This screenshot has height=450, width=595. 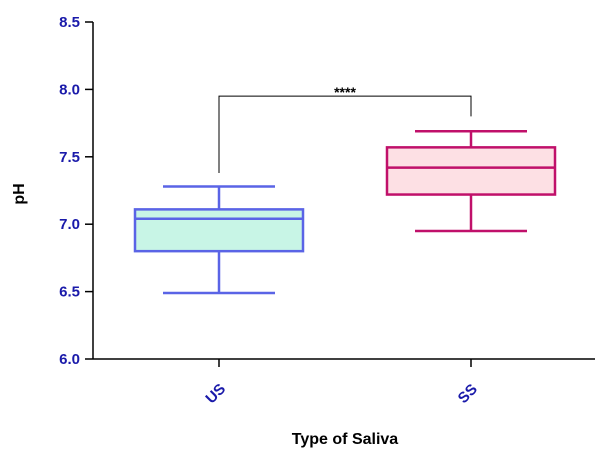 What do you see at coordinates (345, 134) in the screenshot?
I see `significance-bracket` at bounding box center [345, 134].